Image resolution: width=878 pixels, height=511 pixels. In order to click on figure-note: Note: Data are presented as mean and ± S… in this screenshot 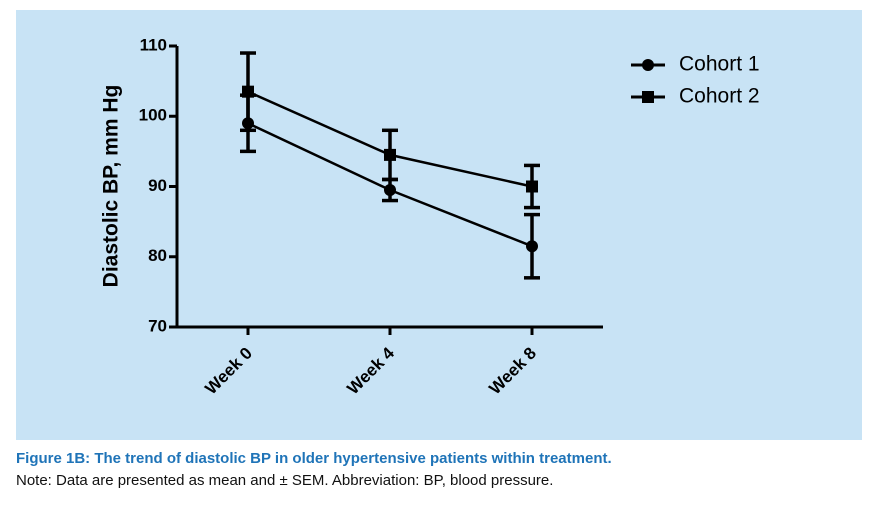, I will do `click(285, 480)`.